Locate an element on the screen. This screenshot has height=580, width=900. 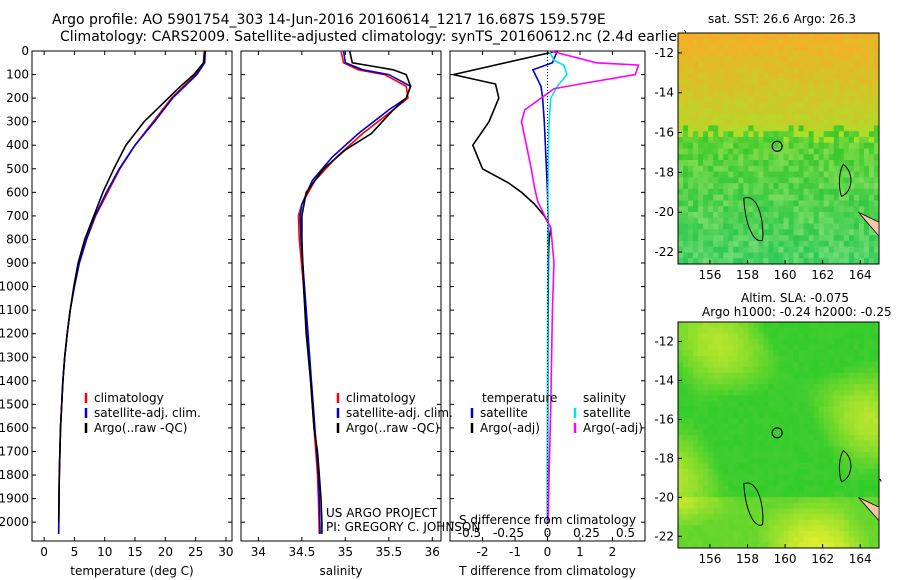
x-tick-label: 34.5 is located at coordinates (302, 552).